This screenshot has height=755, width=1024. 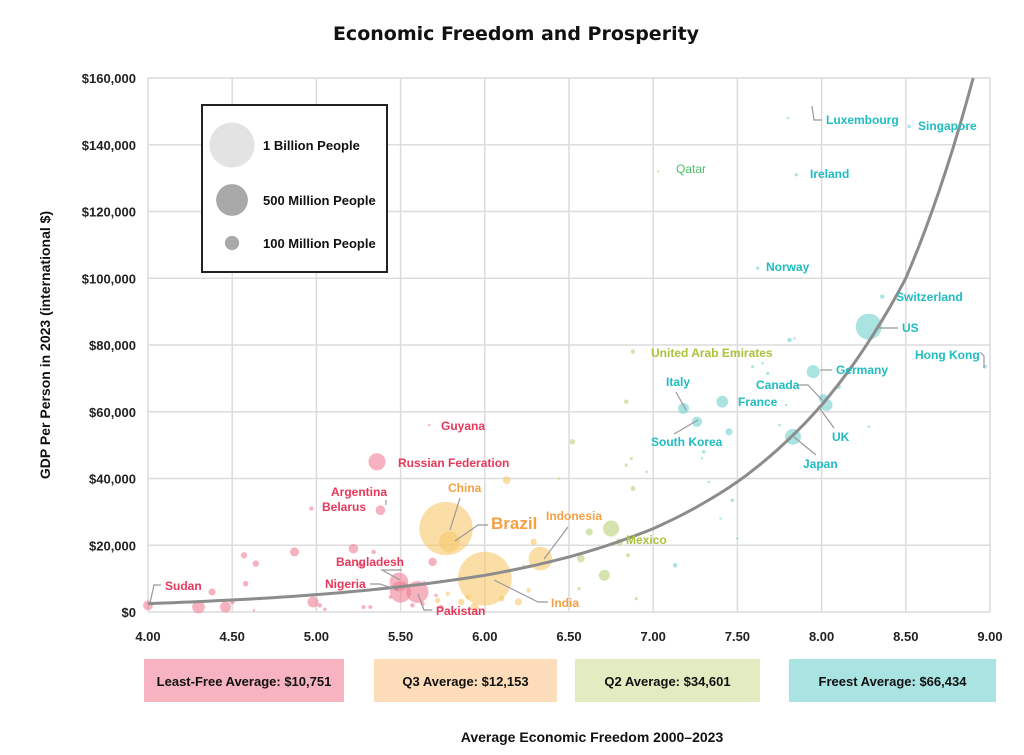 I want to click on label-argentina: Argentina, so click(x=359, y=492).